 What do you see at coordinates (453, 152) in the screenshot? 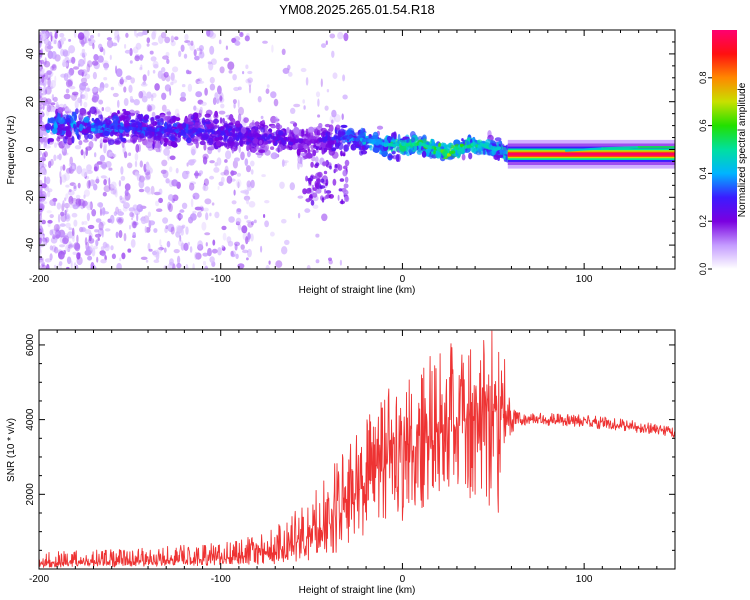
I see `ridge-blob` at bounding box center [453, 152].